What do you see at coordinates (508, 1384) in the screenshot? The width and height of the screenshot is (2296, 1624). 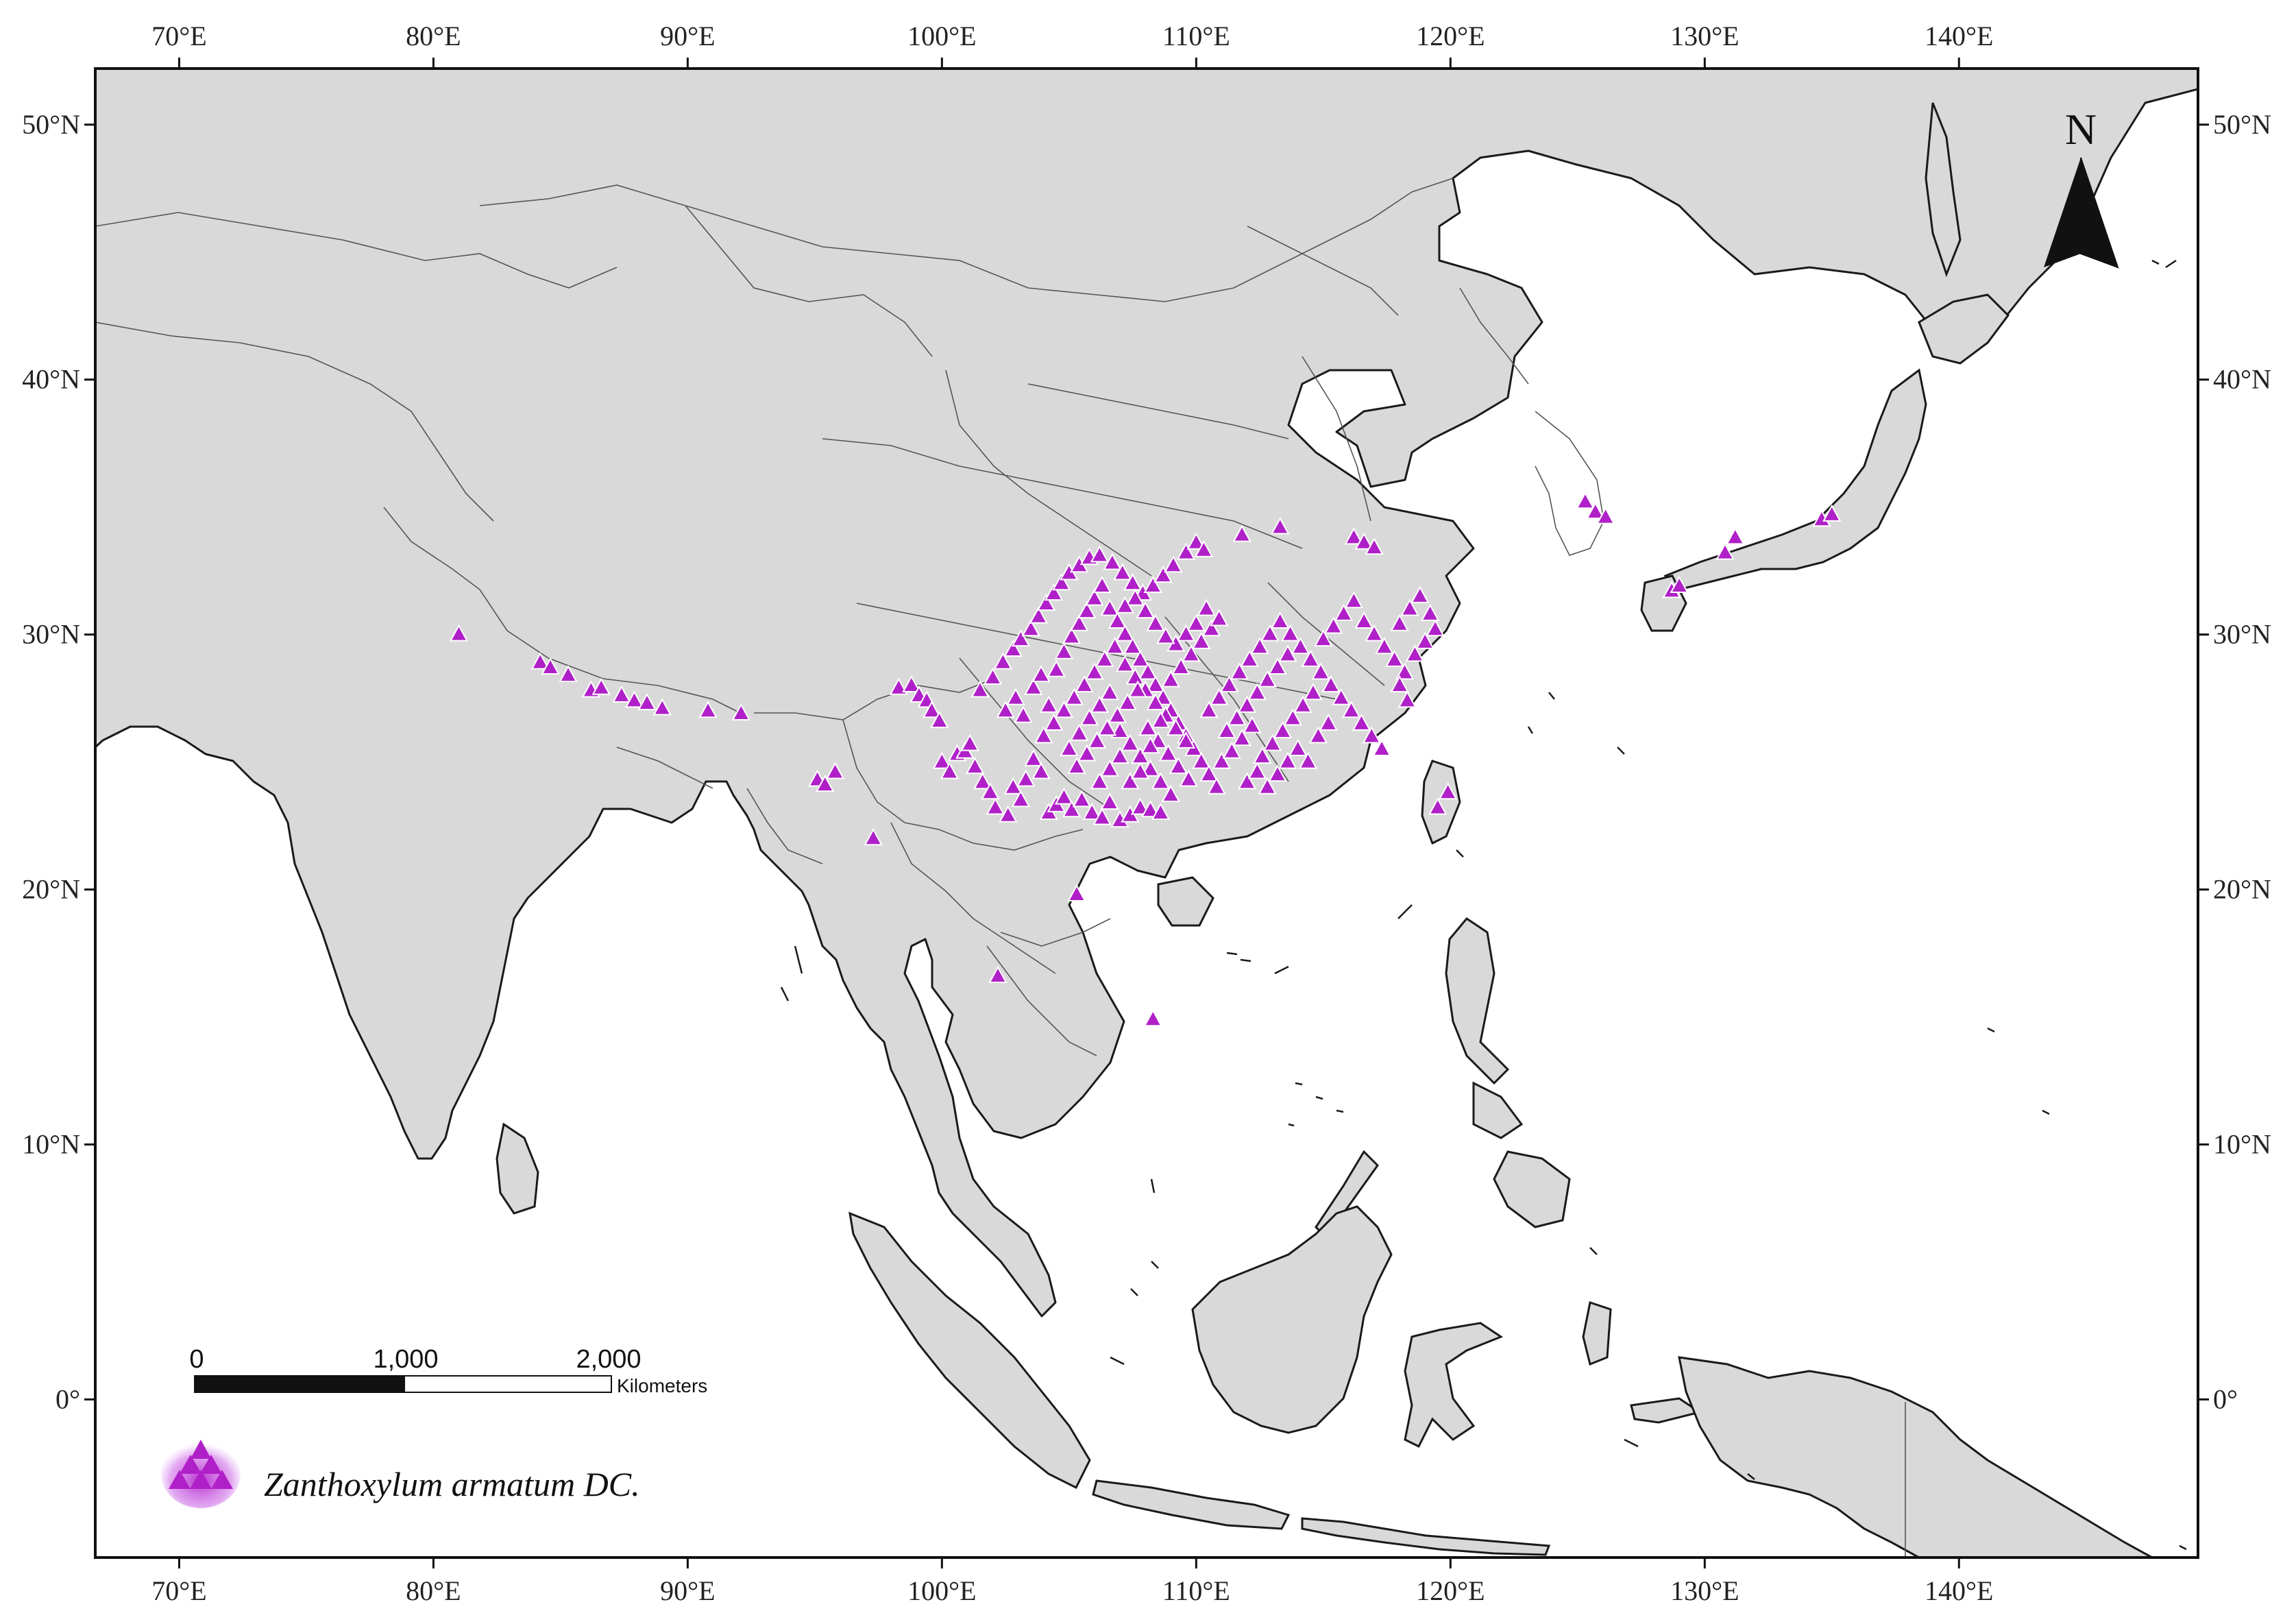 I see `scale-segment-white` at bounding box center [508, 1384].